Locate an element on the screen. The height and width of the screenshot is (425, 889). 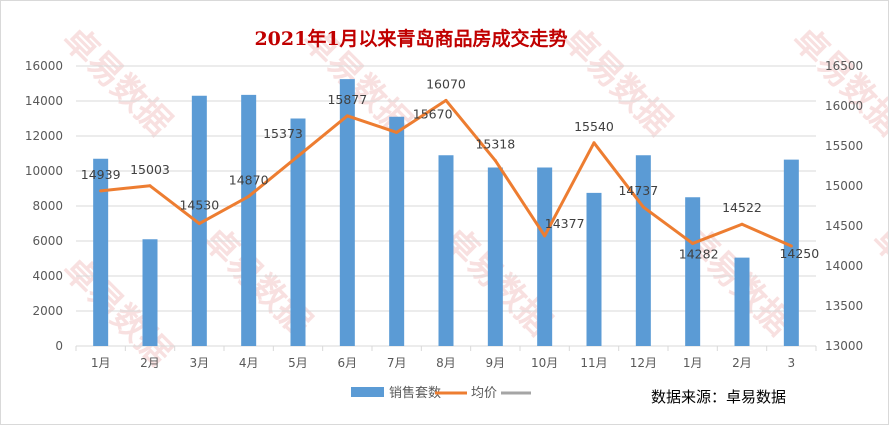
left-tick-label: 12000 is located at coordinates (44, 136).